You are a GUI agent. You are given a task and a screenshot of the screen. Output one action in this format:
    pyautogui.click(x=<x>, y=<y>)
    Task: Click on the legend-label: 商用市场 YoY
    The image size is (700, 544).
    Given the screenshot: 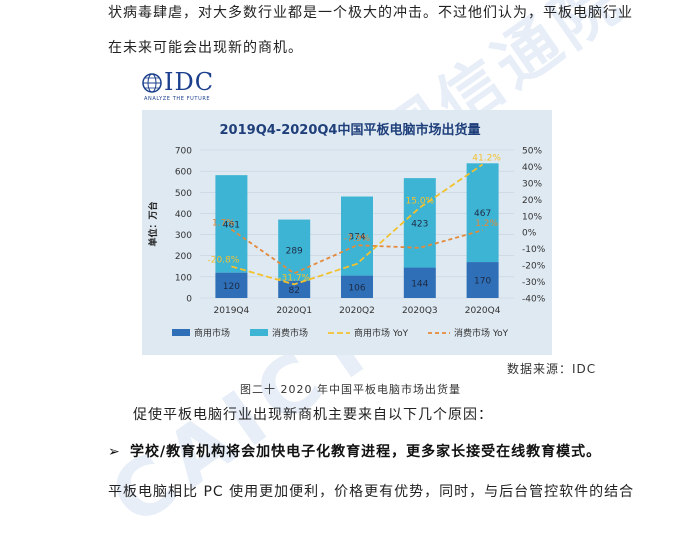 What is the action you would take?
    pyautogui.click(x=381, y=333)
    